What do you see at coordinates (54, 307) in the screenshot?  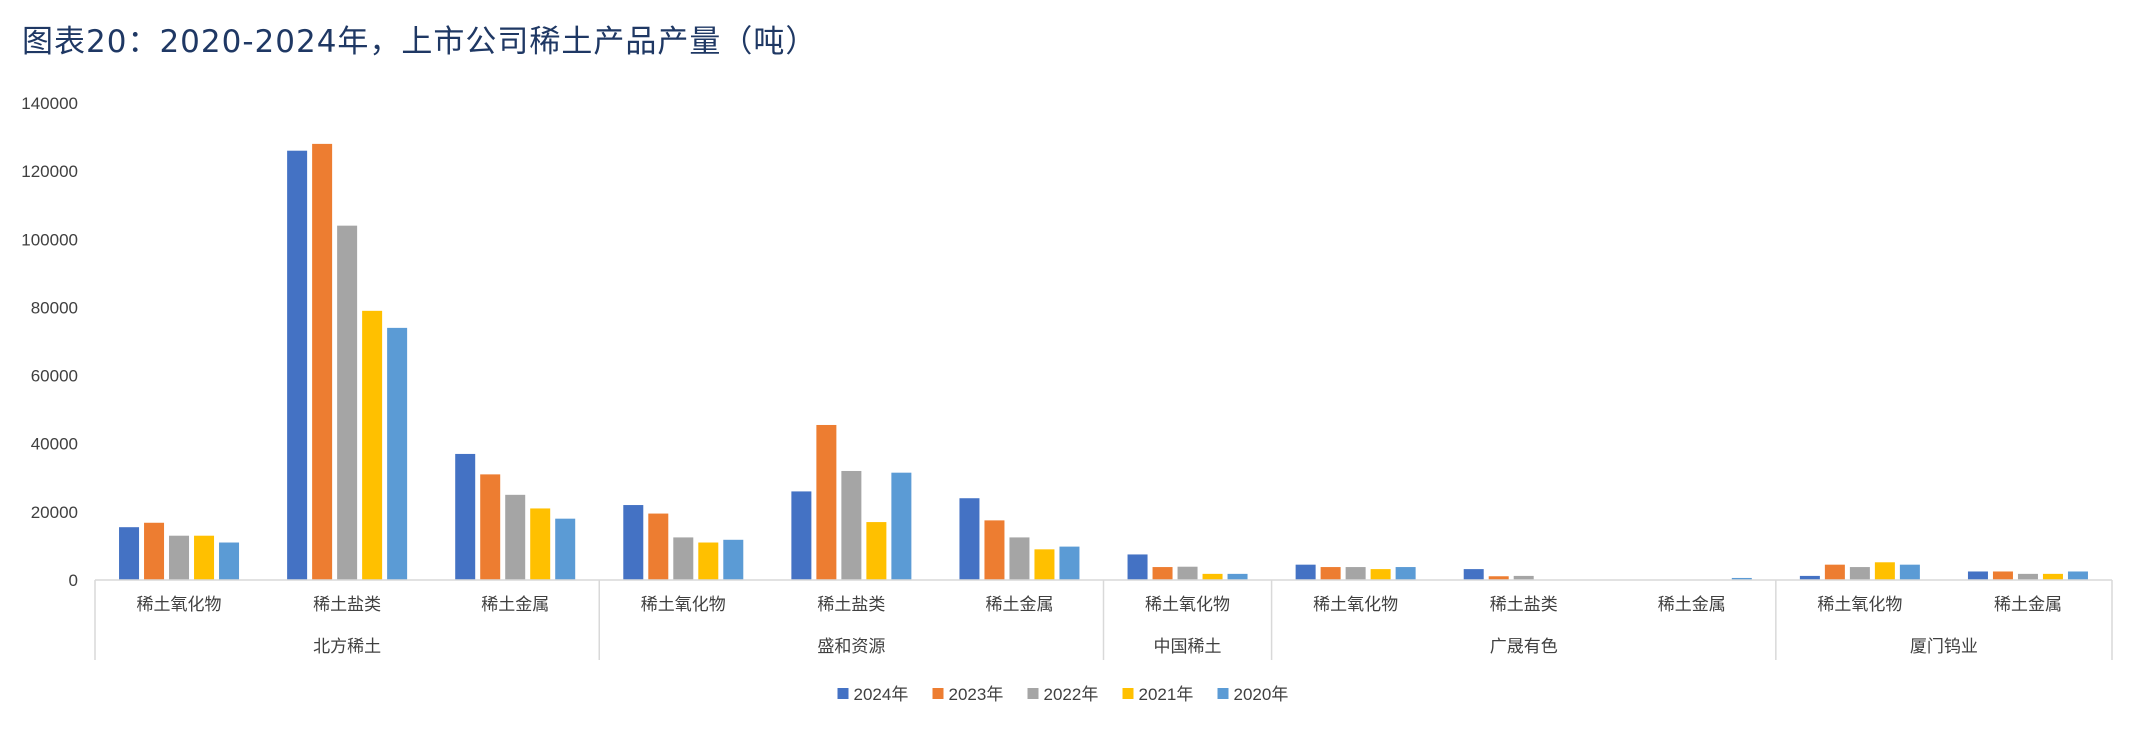 I see `y-tick-label: 80000` at bounding box center [54, 307].